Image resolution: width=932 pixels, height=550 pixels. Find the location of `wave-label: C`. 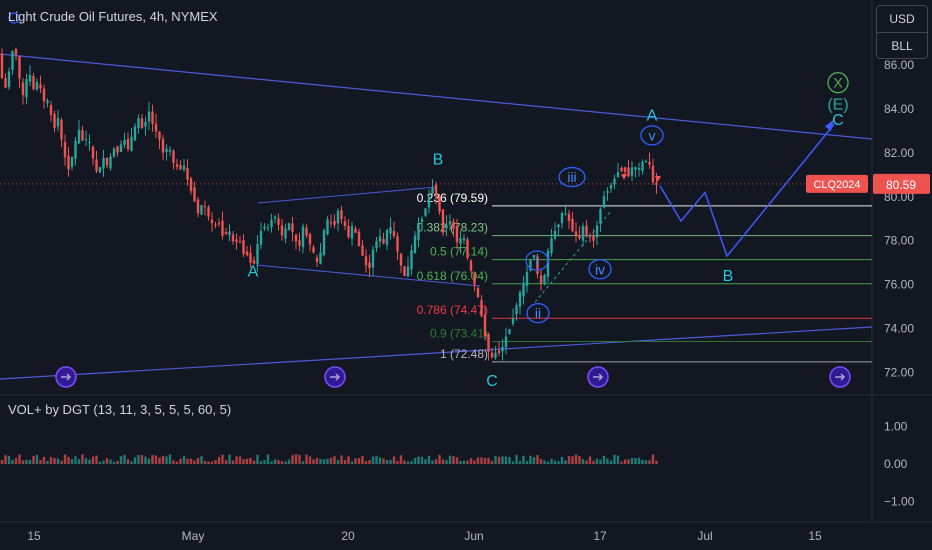

wave-label: C is located at coordinates (492, 381).